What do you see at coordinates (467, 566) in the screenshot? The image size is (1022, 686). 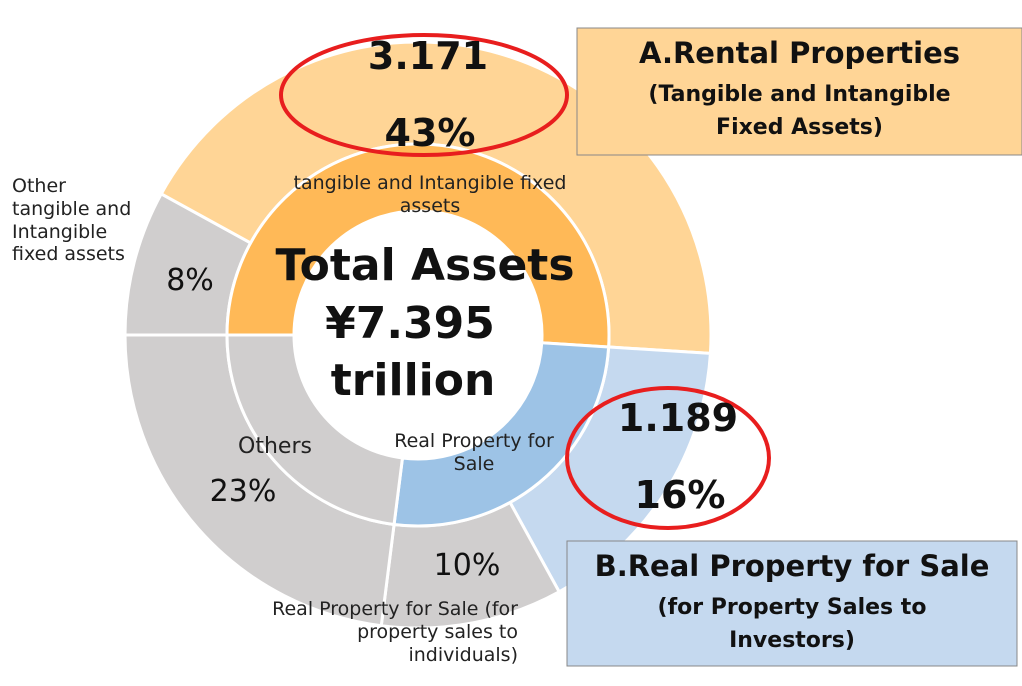 I see `percent-label: 10%` at bounding box center [467, 566].